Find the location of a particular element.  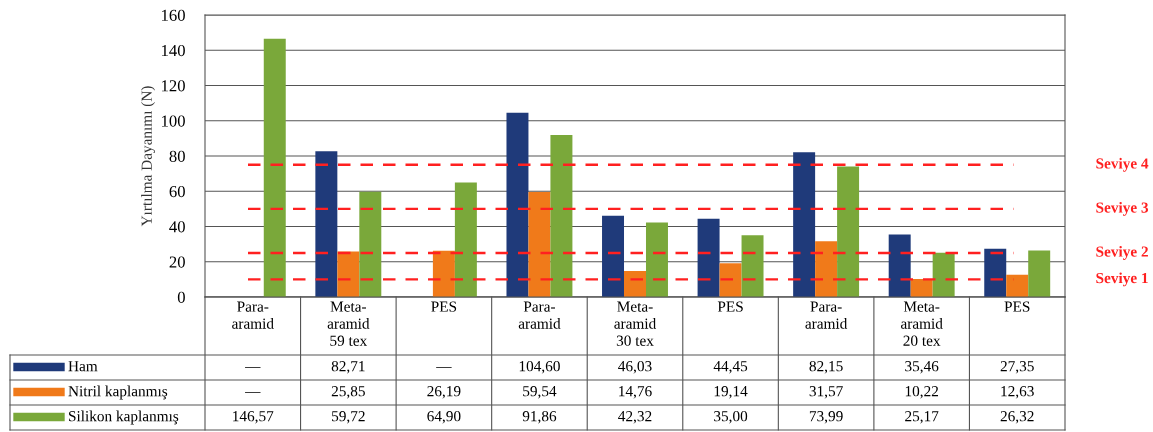

y-tick-label: 100 is located at coordinates (173, 121).